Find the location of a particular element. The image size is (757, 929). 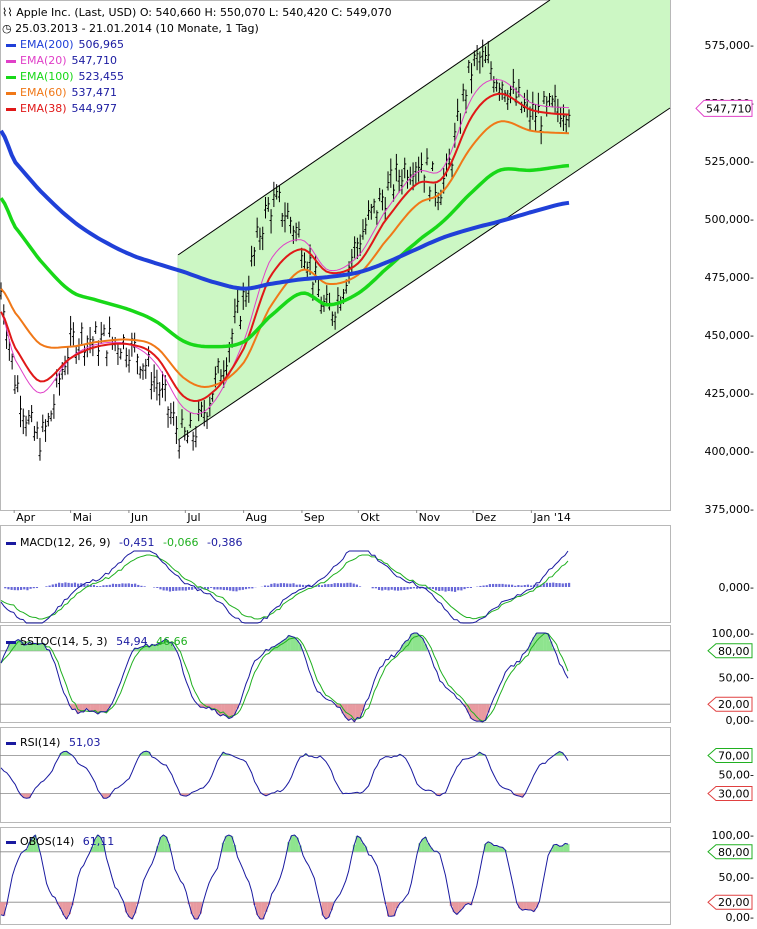

month-label: Jan '14 is located at coordinates (551, 517).